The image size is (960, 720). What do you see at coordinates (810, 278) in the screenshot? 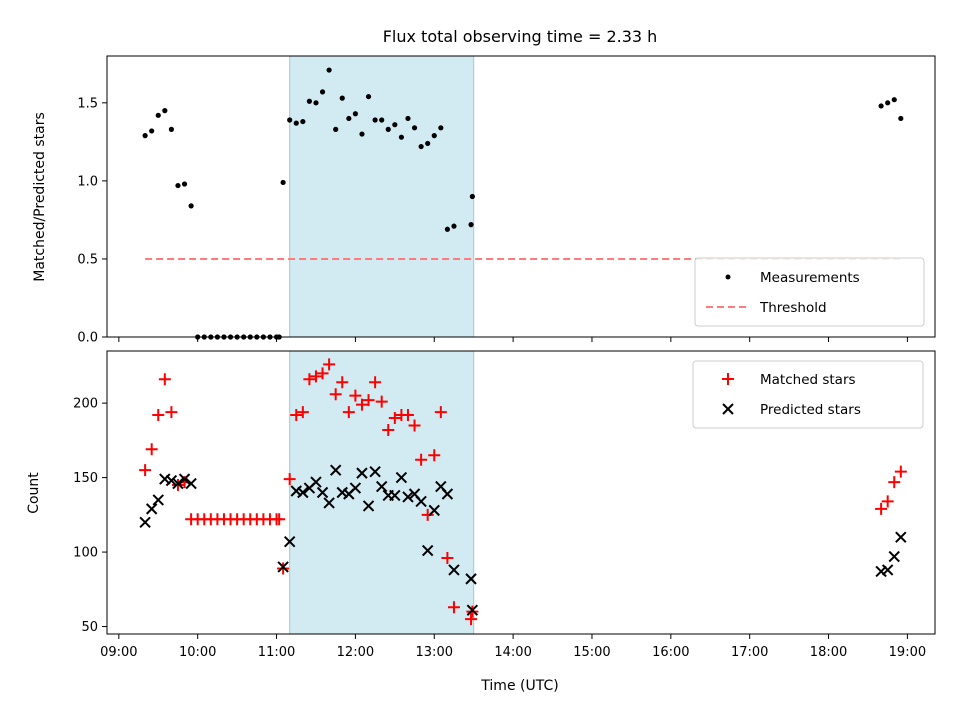
I see `legend-measurements-label: Measurements` at bounding box center [810, 278].